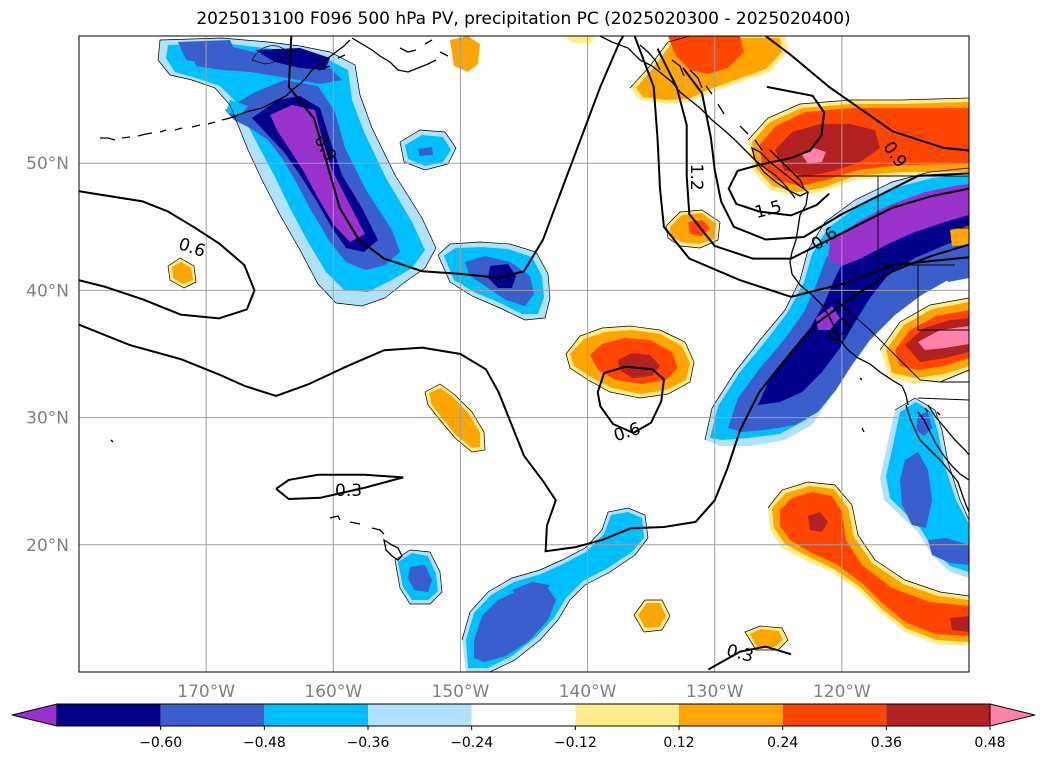  I want to click on coast-baja, so click(937, 458).